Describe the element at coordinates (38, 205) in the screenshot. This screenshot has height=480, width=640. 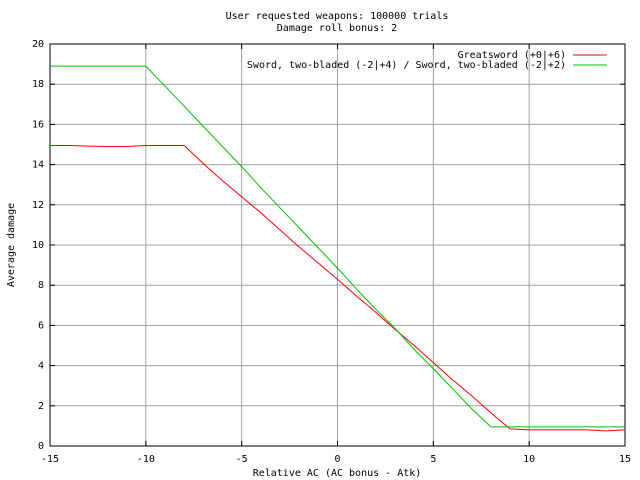
I see `y-tick-label: 12` at that location.